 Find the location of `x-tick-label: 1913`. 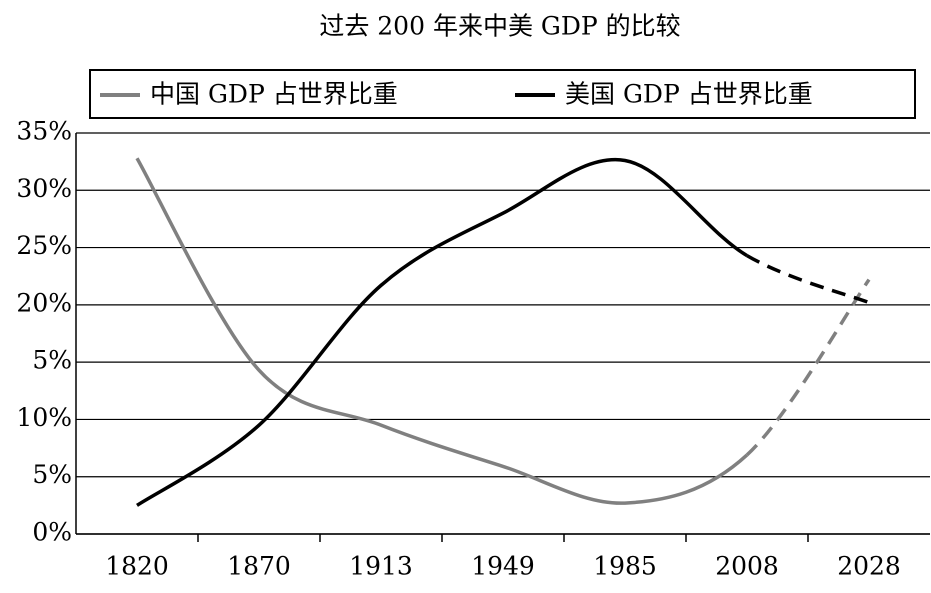

x-tick-label: 1913 is located at coordinates (381, 566).